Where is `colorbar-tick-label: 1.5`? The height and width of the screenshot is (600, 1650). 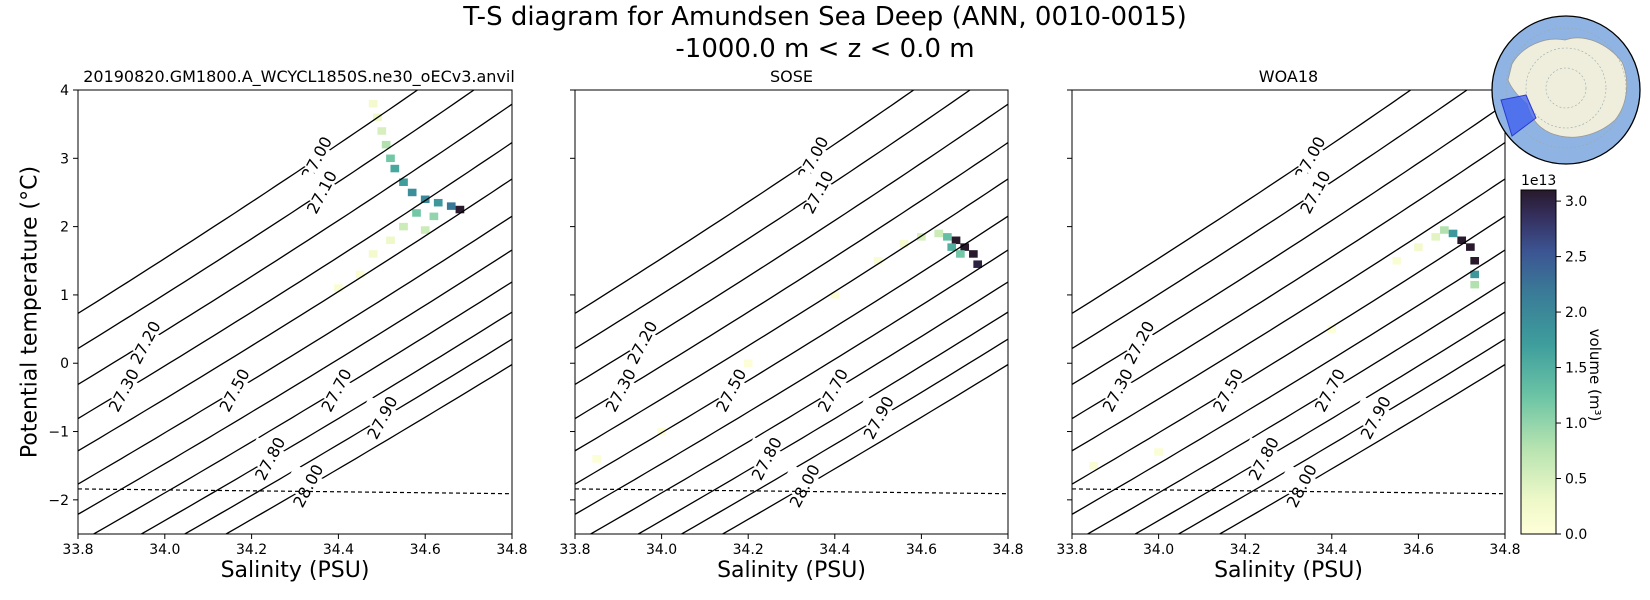 colorbar-tick-label: 1.5 is located at coordinates (1576, 369).